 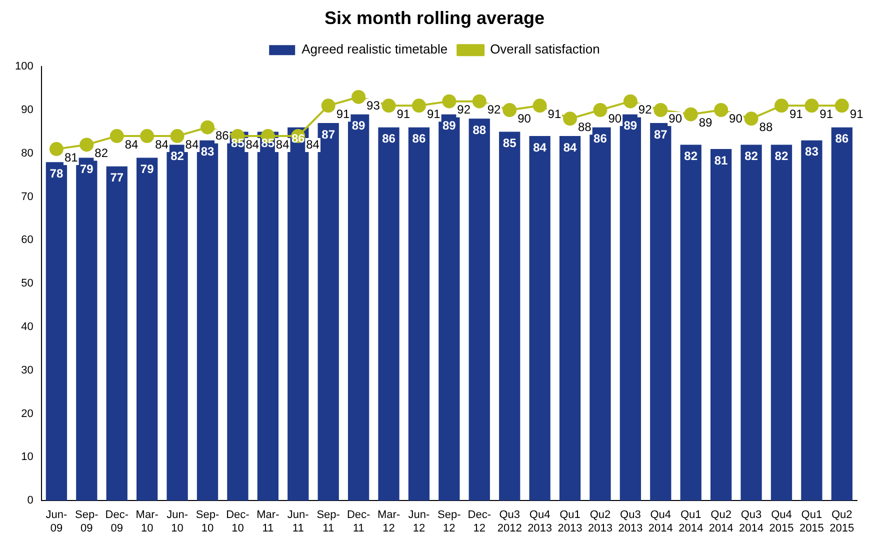 I want to click on y-tick-label: 10, so click(x=27, y=457).